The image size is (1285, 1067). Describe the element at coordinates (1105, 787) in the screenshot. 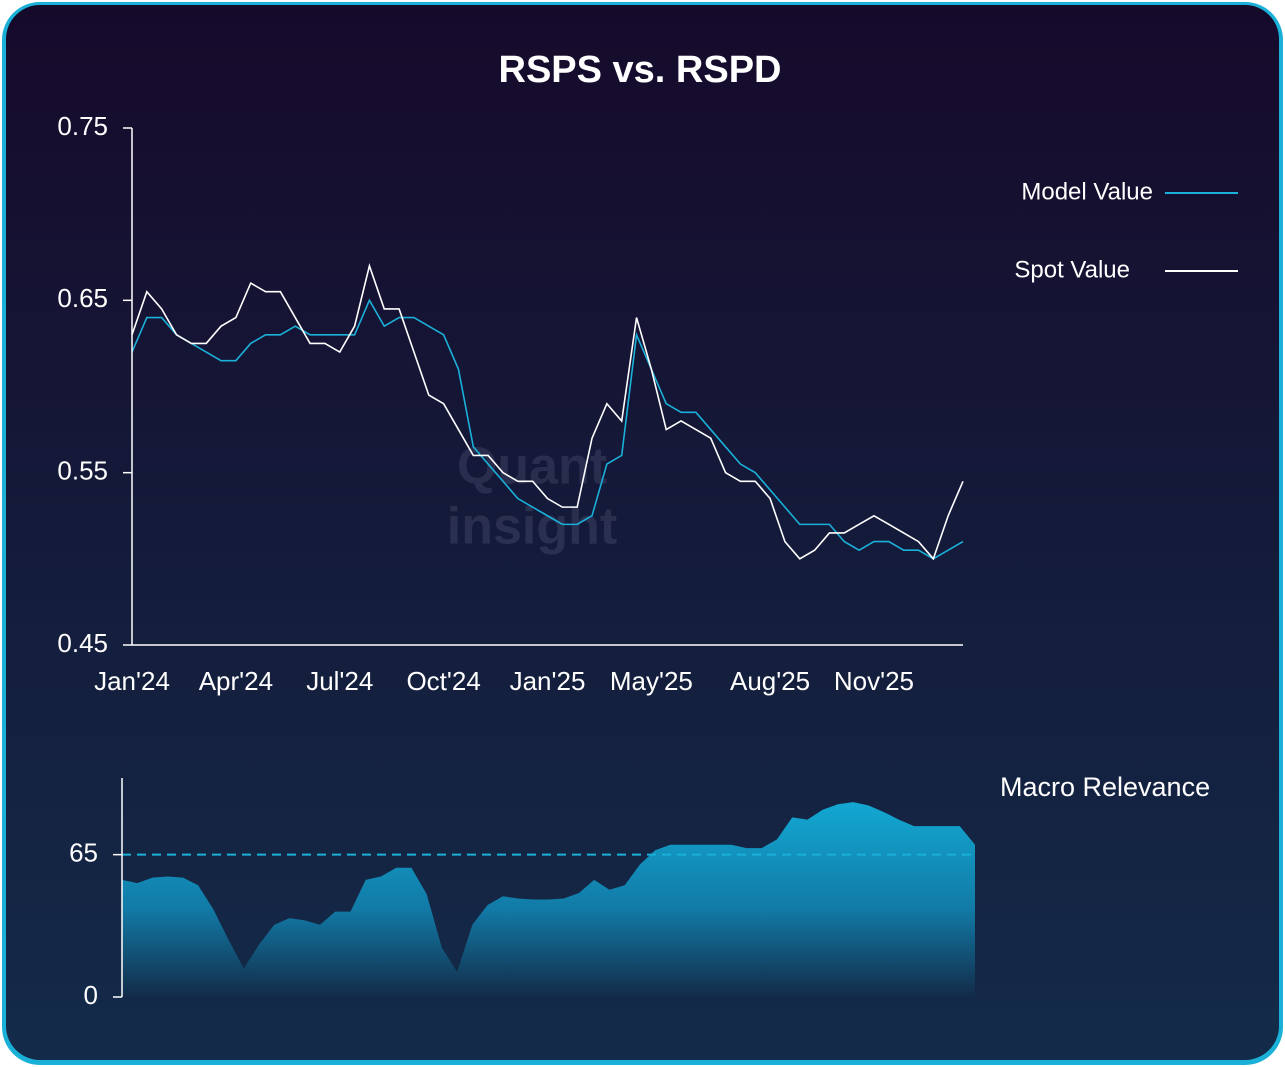

I see `chart-title: Macro Relevance` at that location.